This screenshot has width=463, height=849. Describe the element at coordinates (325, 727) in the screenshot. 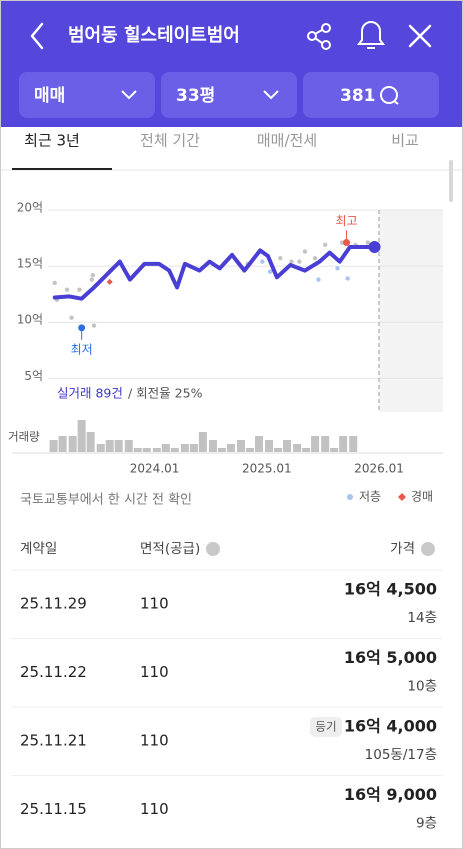

I see `tag: 등기` at that location.